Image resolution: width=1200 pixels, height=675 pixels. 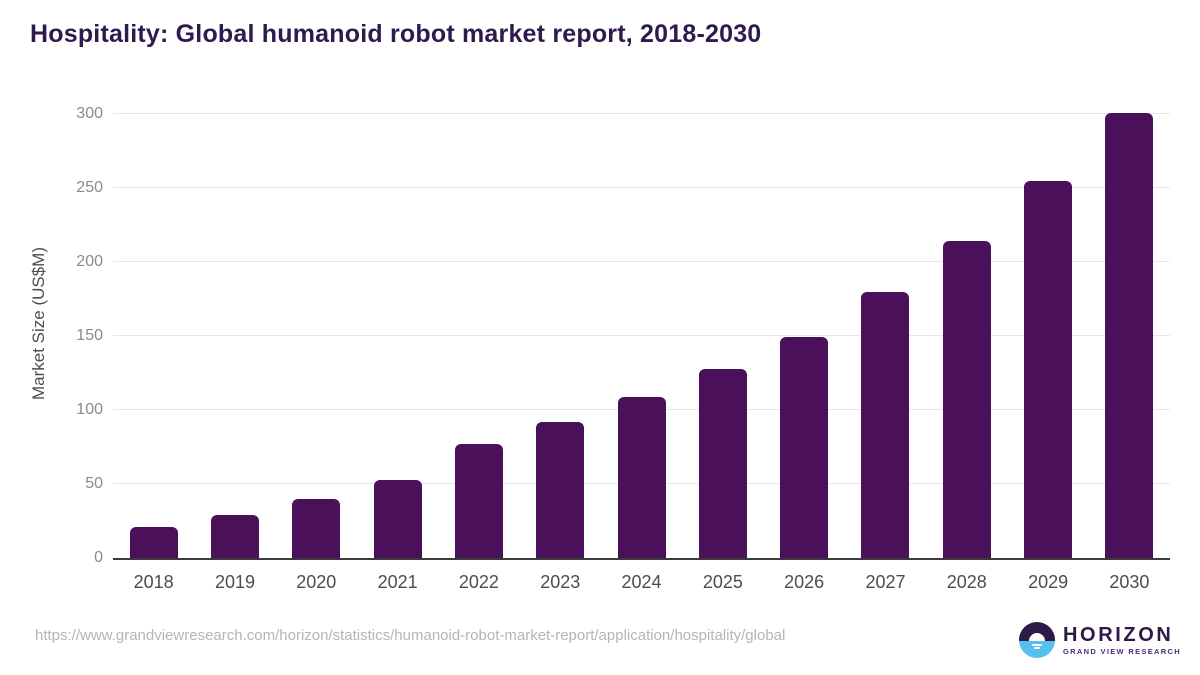 I want to click on y-axis-title-text: Market Size (US$M), so click(x=38, y=324).